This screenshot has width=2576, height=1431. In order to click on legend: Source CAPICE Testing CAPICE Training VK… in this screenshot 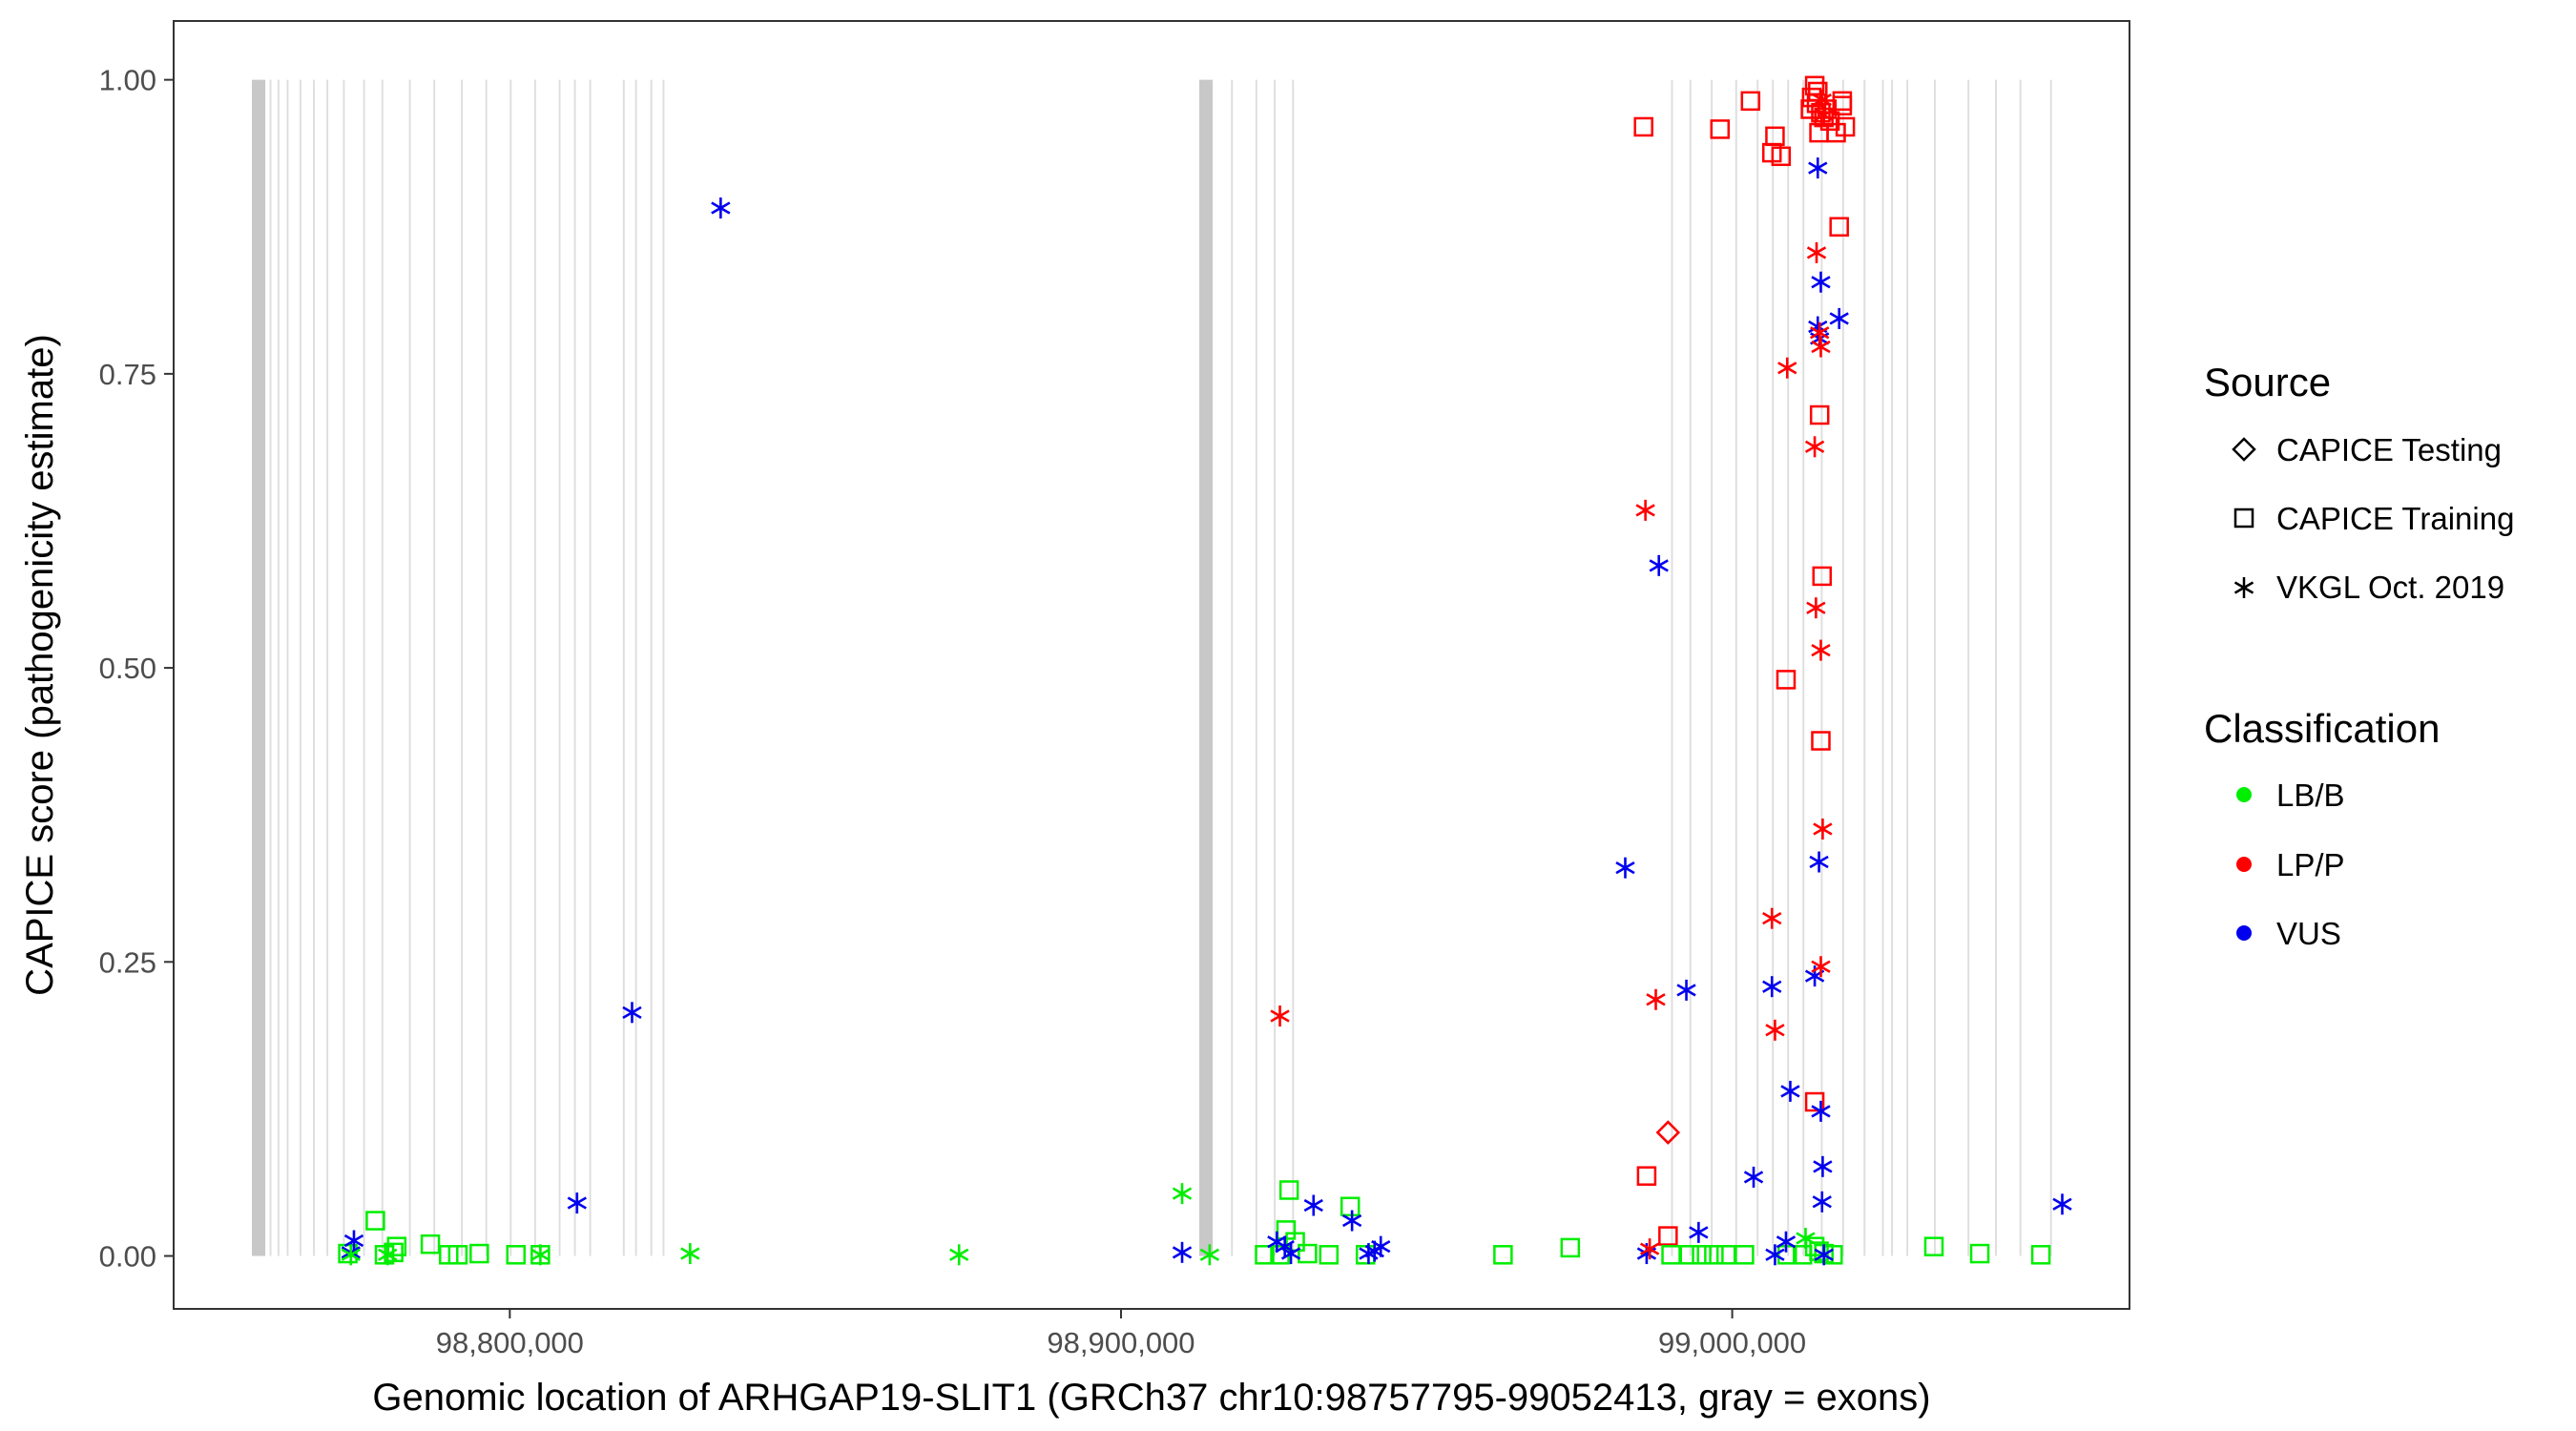, I will do `click(2359, 655)`.